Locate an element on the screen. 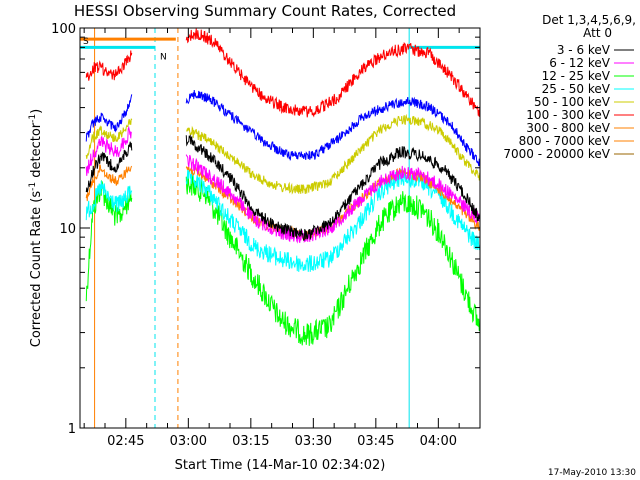  series-0-segB is located at coordinates (332, 187).